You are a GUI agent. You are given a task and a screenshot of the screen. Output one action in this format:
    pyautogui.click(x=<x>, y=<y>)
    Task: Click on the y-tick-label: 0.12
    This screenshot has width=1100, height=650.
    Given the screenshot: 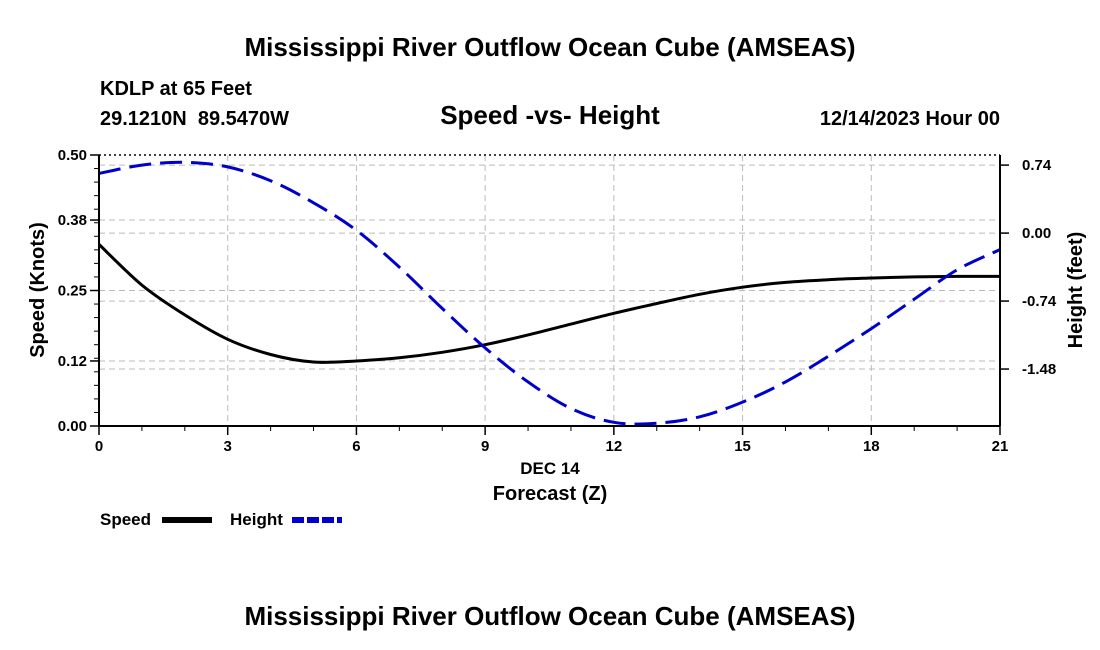 What is the action you would take?
    pyautogui.click(x=72, y=361)
    